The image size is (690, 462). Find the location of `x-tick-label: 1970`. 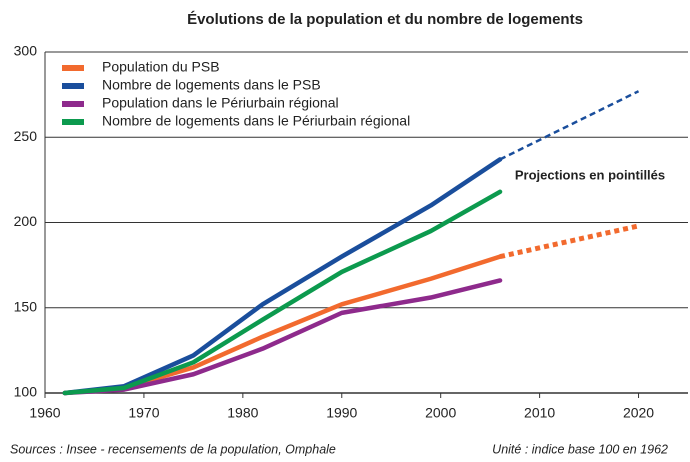

x-tick-label: 1970 is located at coordinates (143, 413).